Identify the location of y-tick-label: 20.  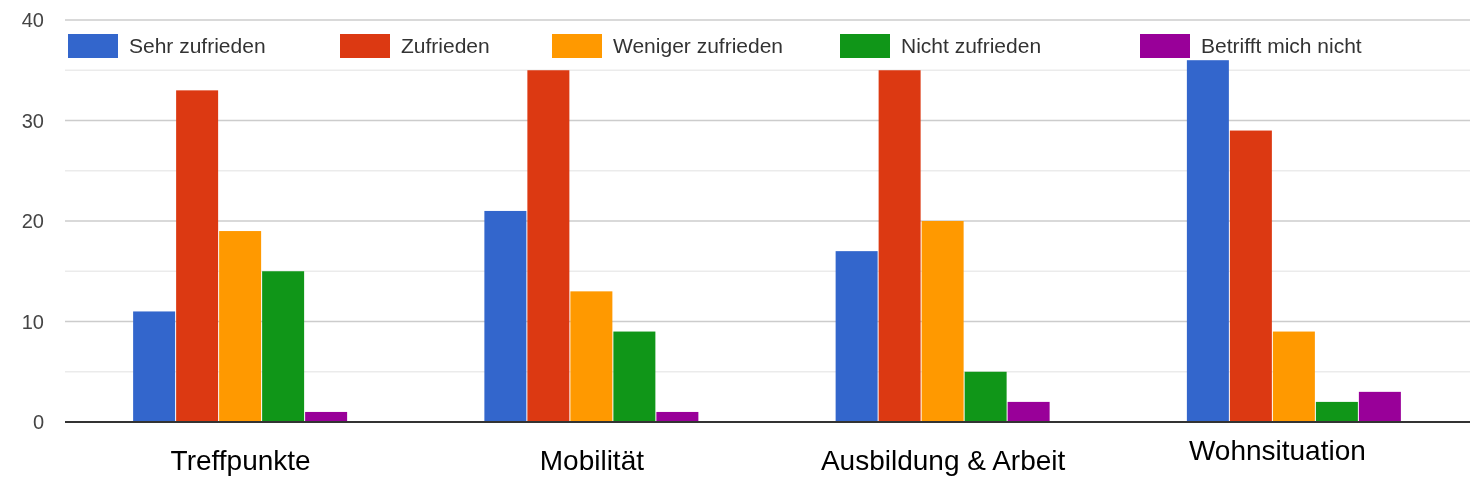
(32, 221).